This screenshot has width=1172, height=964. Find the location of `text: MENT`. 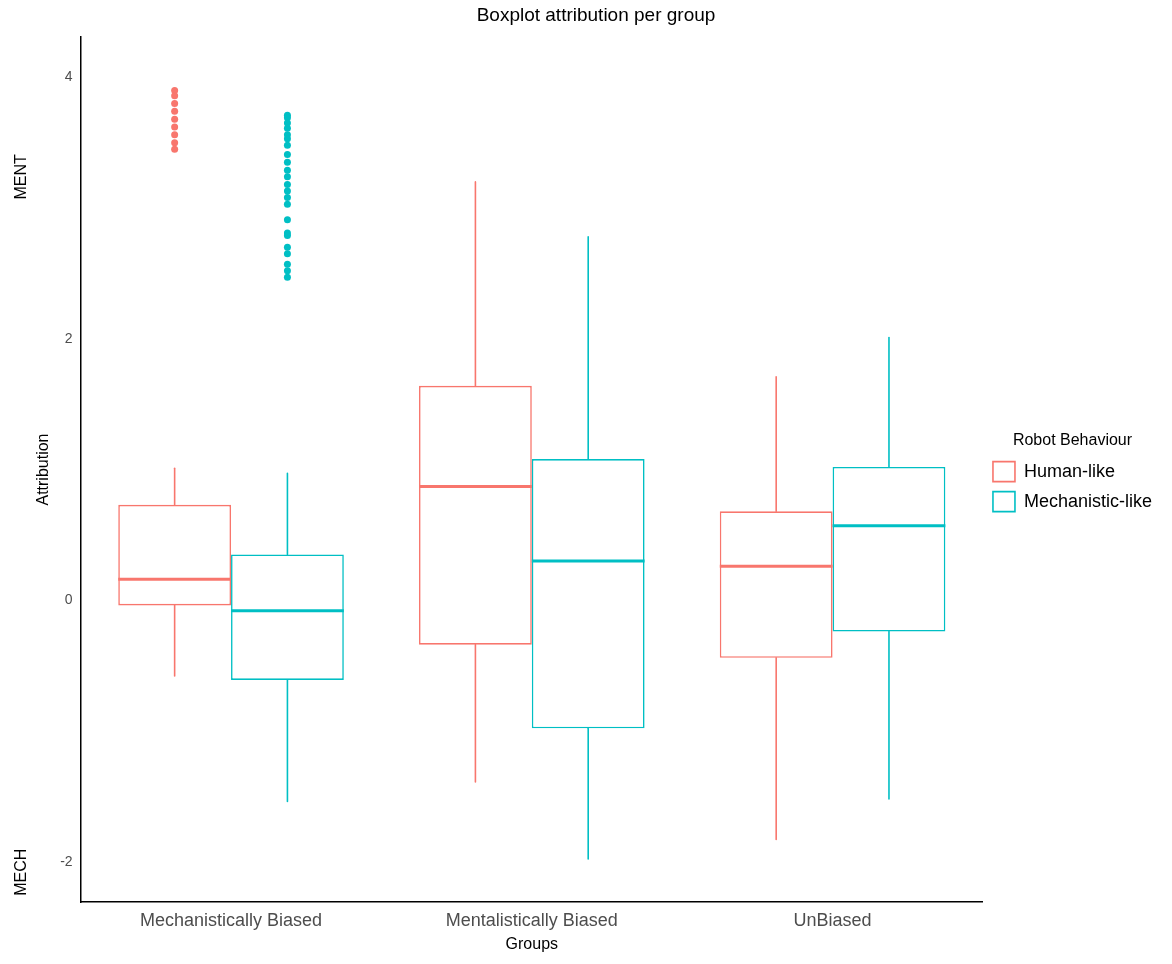

text: MENT is located at coordinates (21, 176).